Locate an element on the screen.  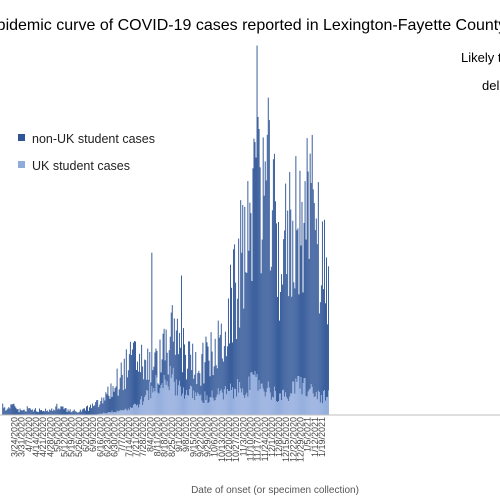
x-tick-label: 6/2/2020 is located at coordinates (86, 434).